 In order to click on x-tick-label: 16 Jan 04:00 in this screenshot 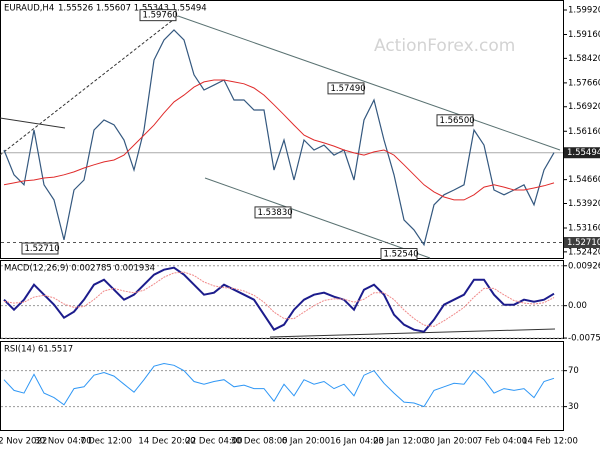, I will do `click(357, 442)`.